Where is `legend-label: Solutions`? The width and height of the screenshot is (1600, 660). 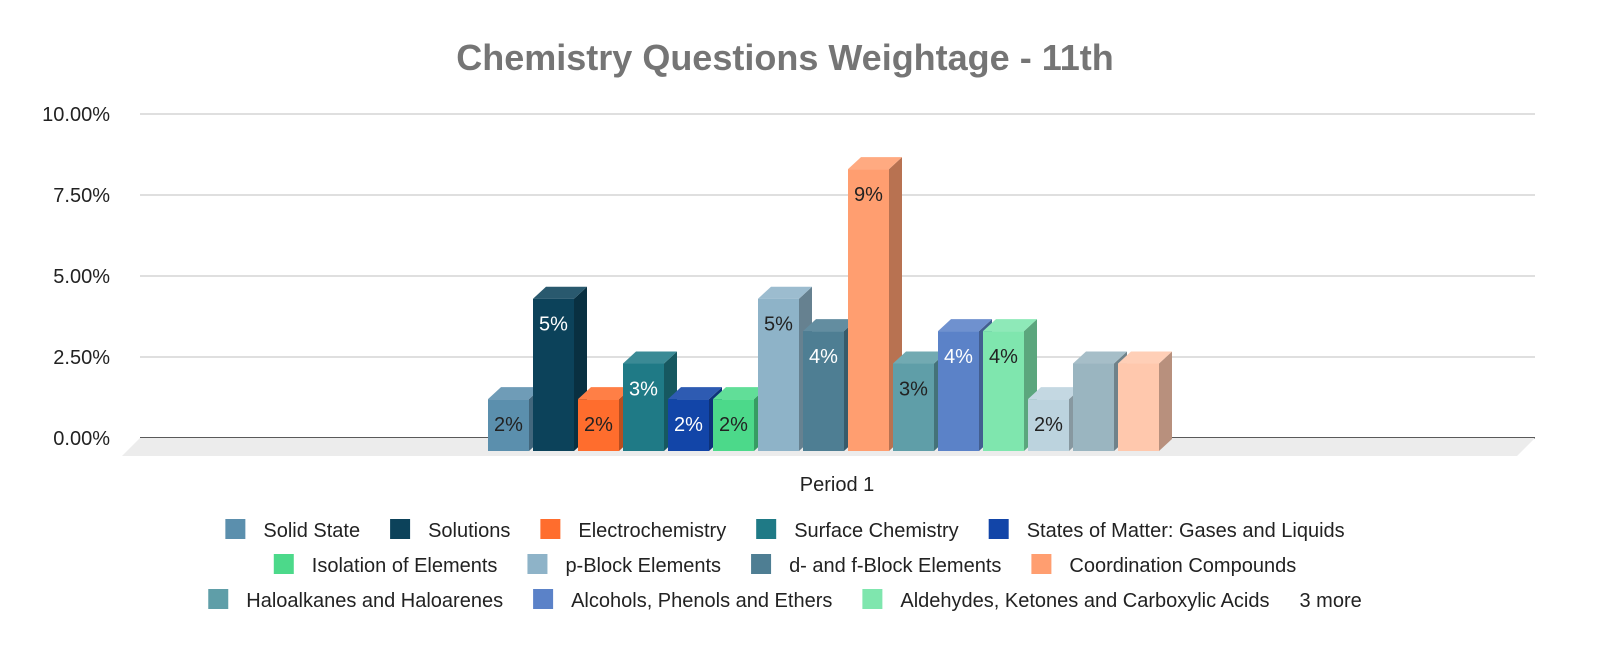 legend-label: Solutions is located at coordinates (469, 531).